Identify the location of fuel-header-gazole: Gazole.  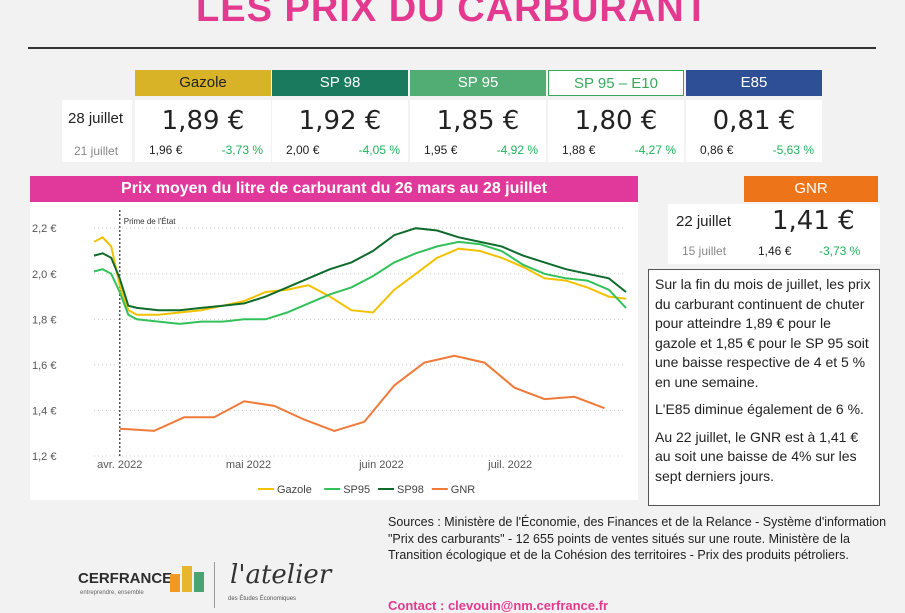
(203, 83).